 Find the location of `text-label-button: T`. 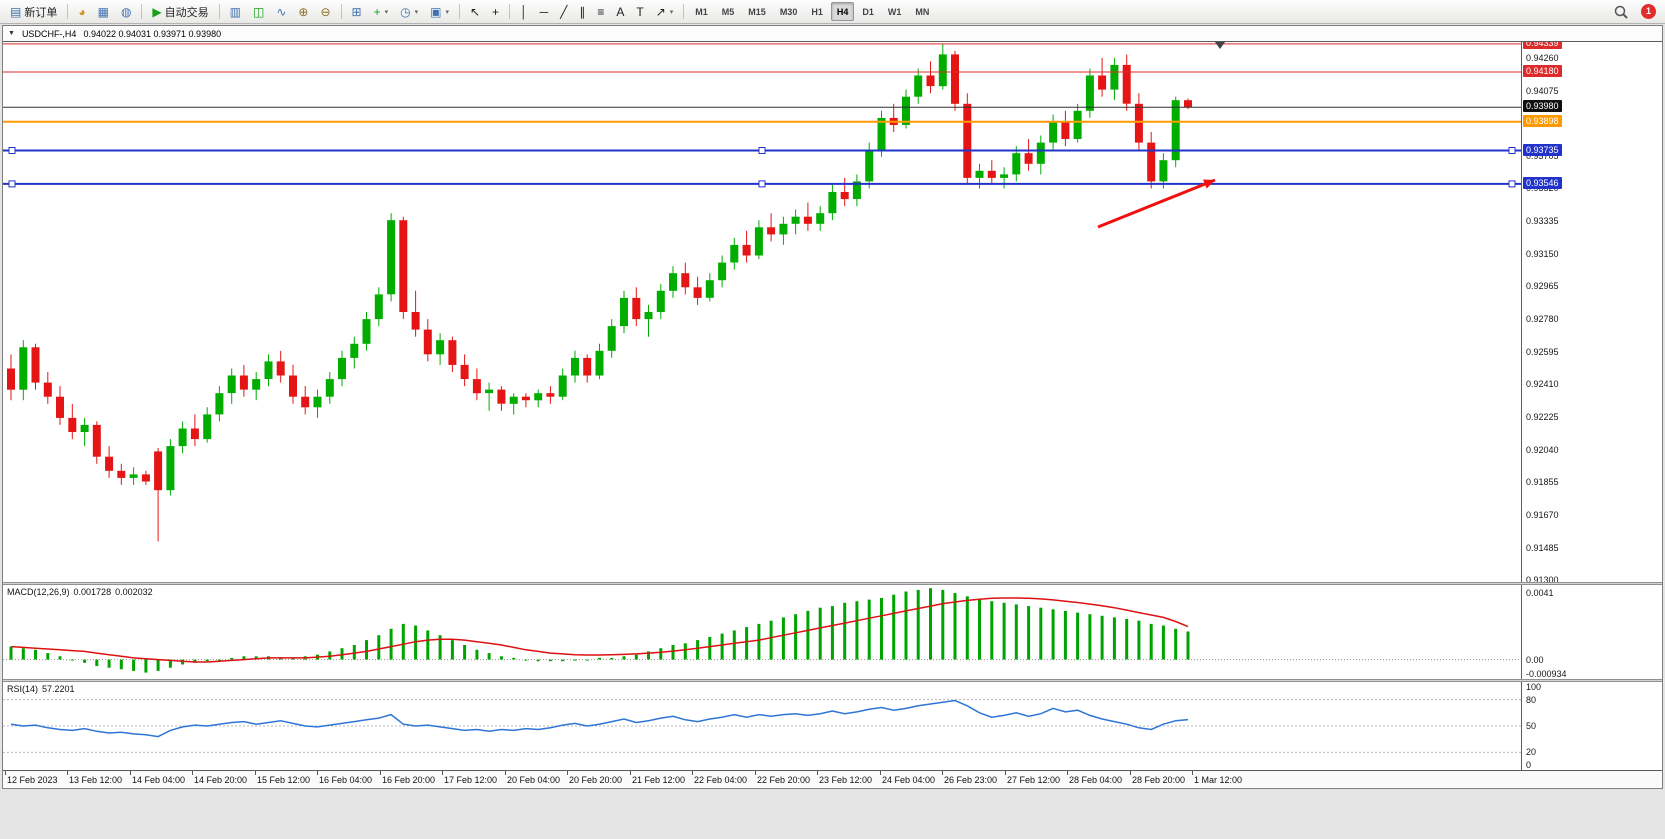

text-label-button: T is located at coordinates (639, 11).